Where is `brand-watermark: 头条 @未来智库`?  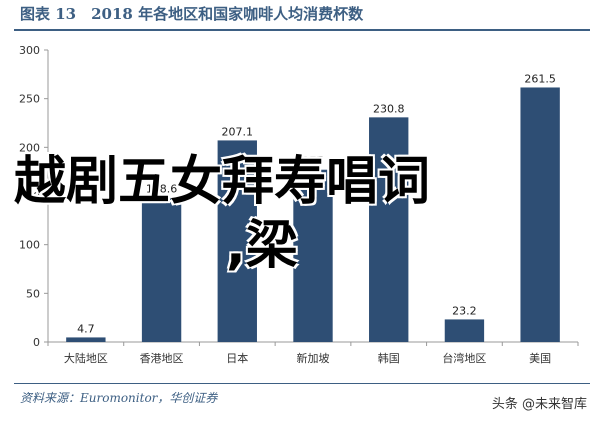 brand-watermark: 头条 @未来智库 is located at coordinates (539, 404).